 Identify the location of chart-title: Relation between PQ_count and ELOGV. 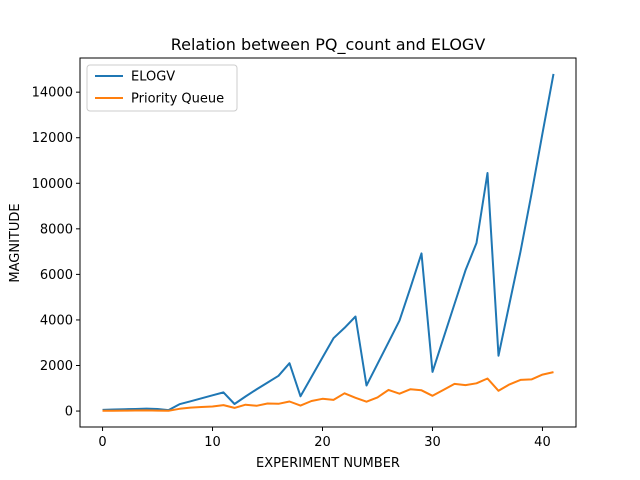
(328, 45).